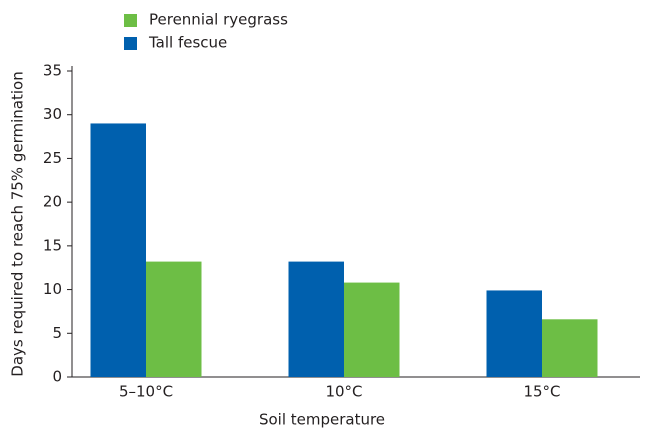 The image size is (652, 432). I want to click on y-tick-label: 0, so click(57, 377).